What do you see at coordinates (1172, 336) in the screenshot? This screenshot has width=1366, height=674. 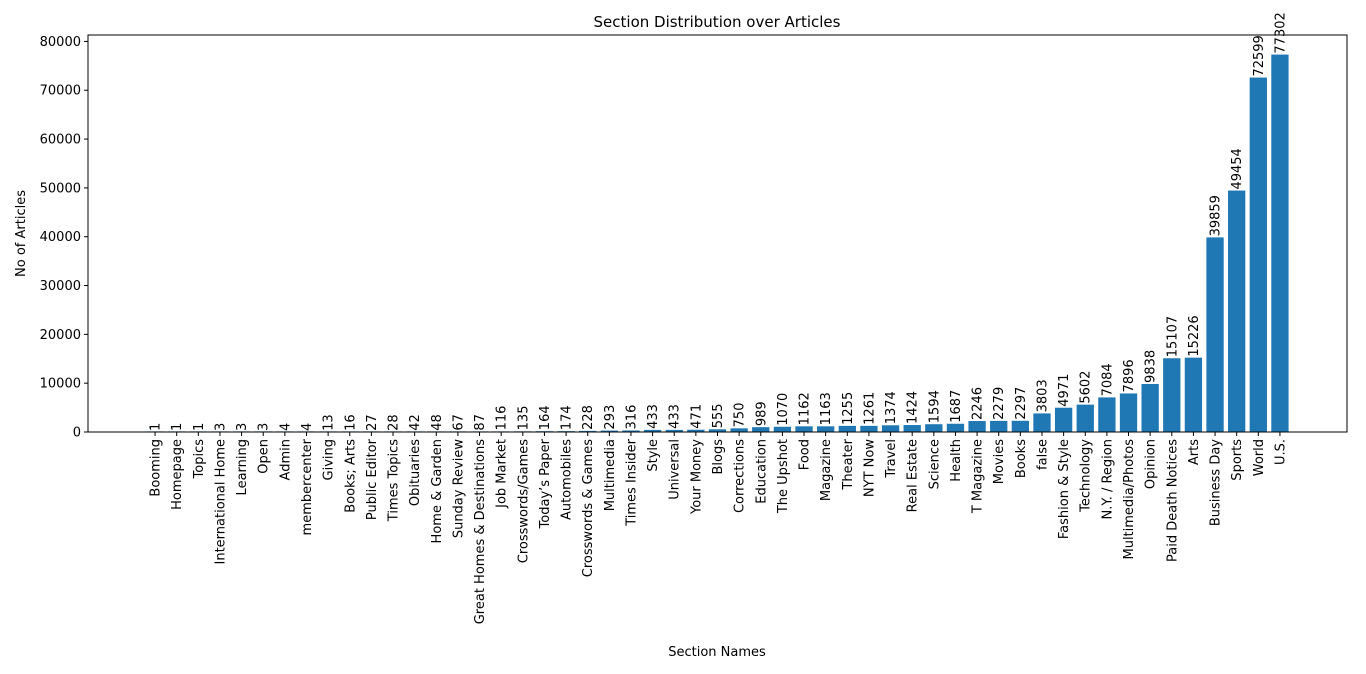 I see `bar-value-label: 15107` at bounding box center [1172, 336].